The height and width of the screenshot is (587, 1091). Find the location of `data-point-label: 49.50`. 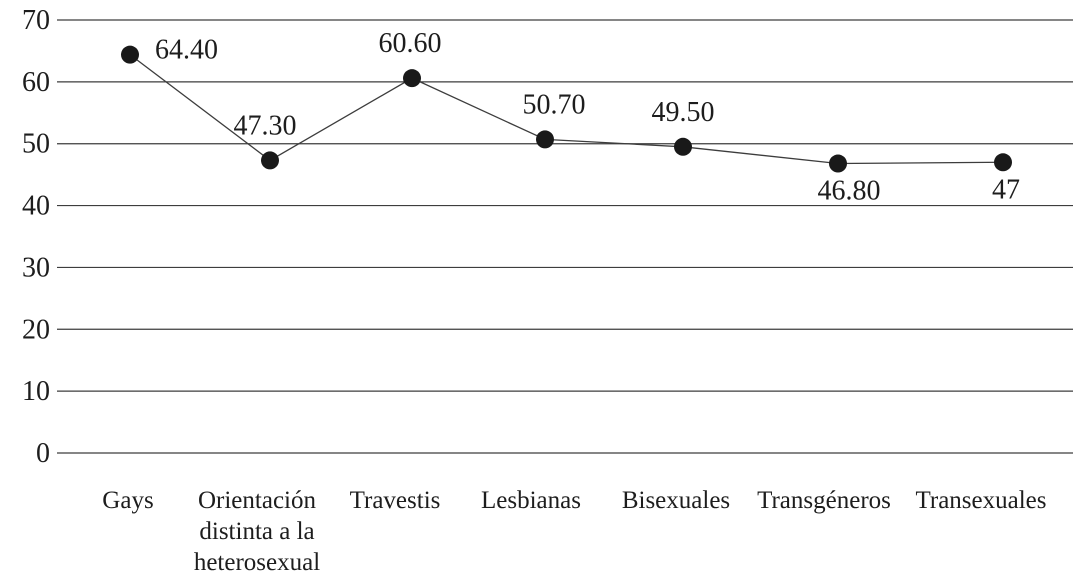

data-point-label: 49.50 is located at coordinates (683, 112).